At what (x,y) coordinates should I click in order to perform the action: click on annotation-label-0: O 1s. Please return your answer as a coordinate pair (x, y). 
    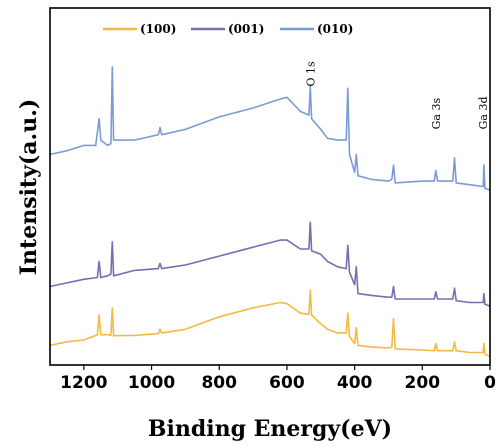
    Looking at the image, I should click on (310, 74).